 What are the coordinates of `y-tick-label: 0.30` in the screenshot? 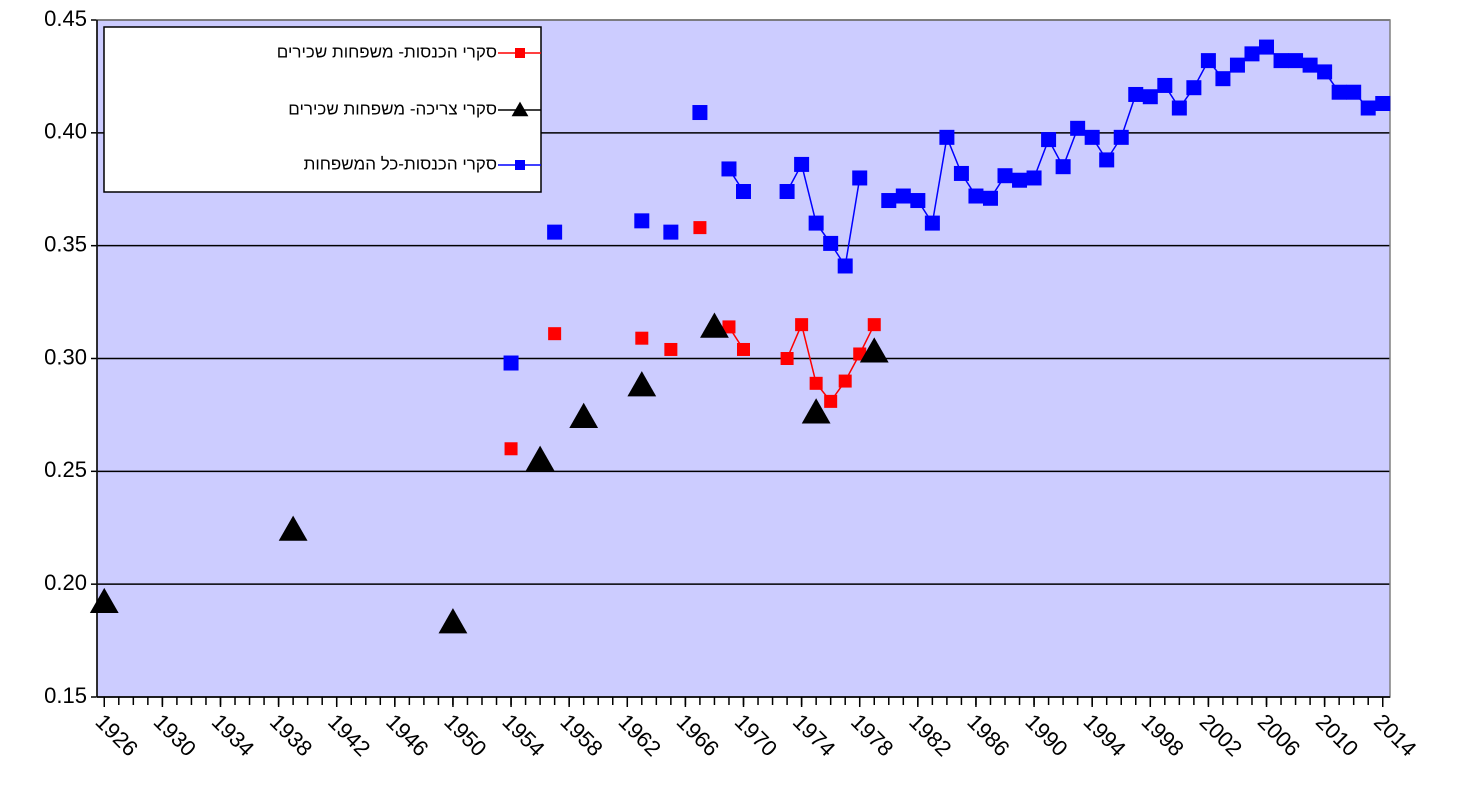 It's located at (65, 356).